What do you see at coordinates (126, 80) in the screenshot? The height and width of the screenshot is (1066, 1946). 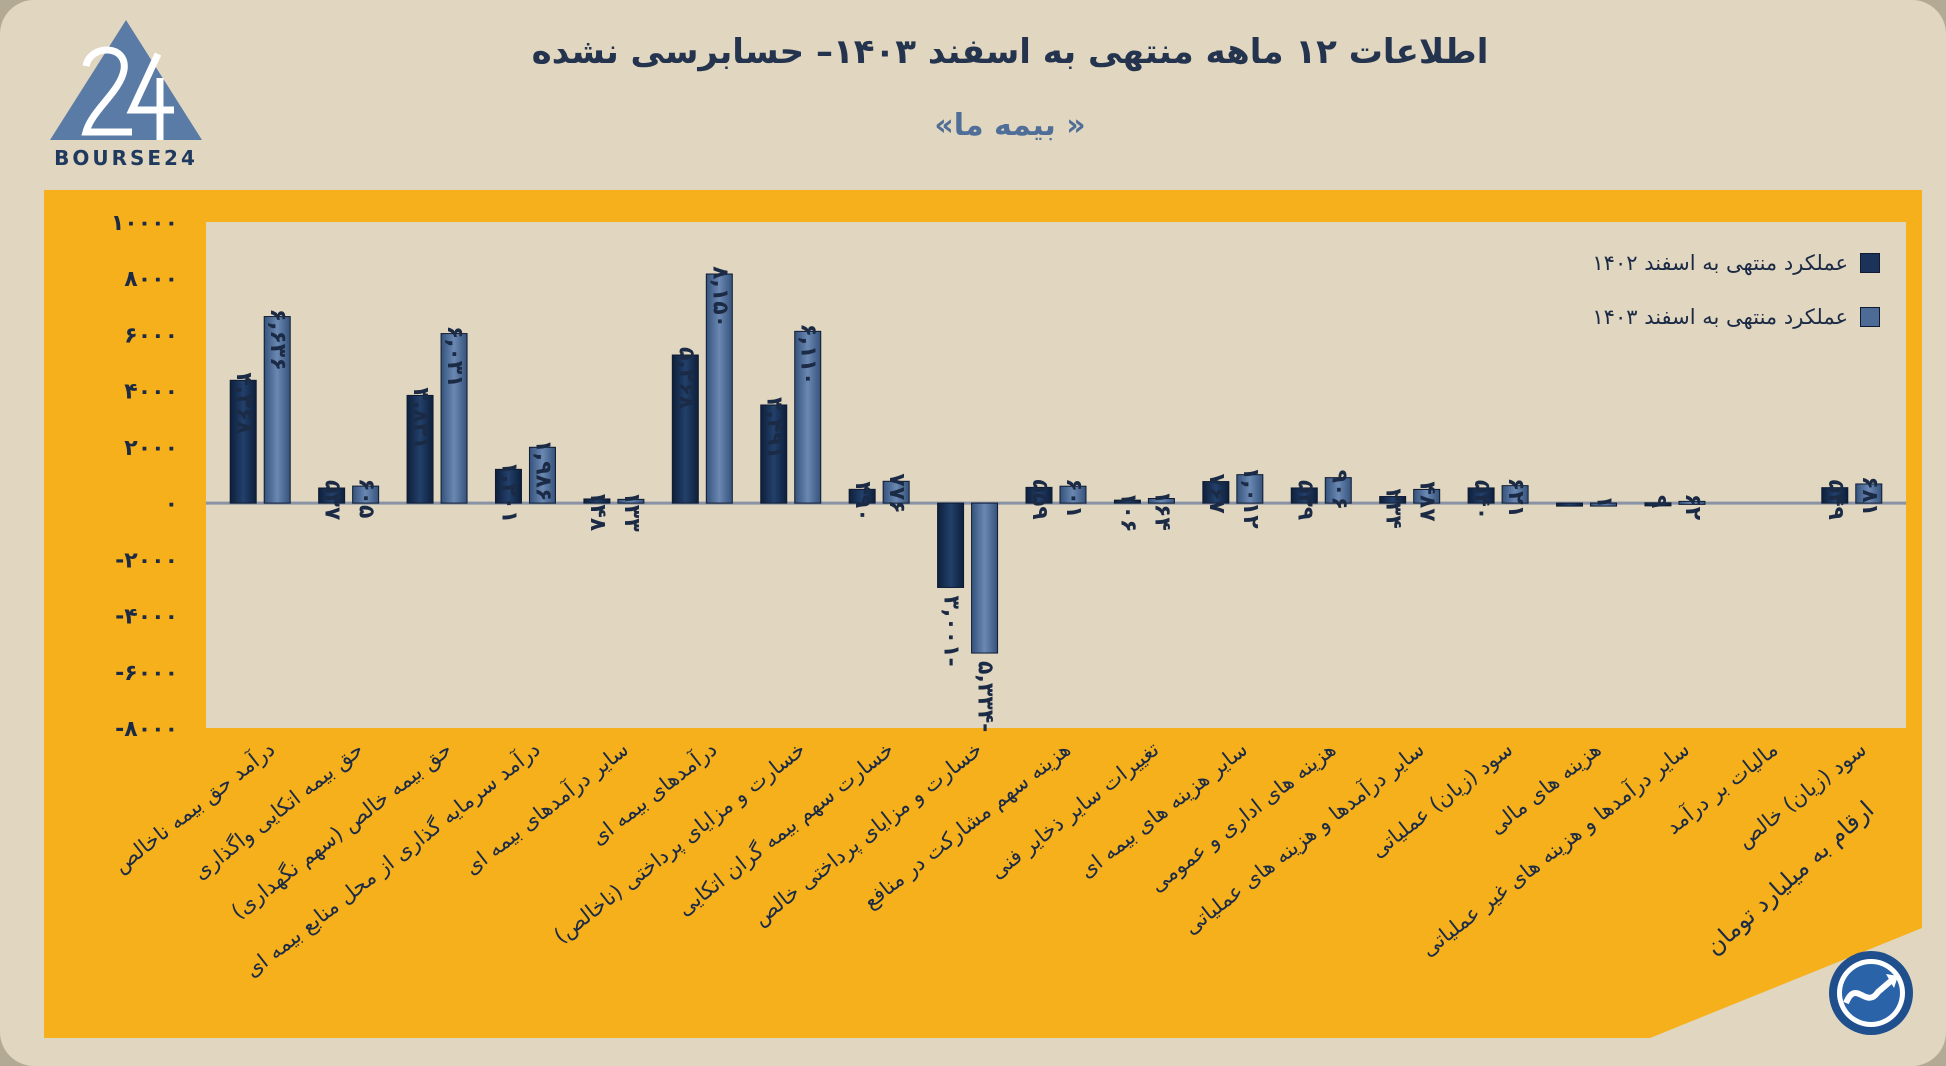 I see `bourse24-logo-icon` at bounding box center [126, 80].